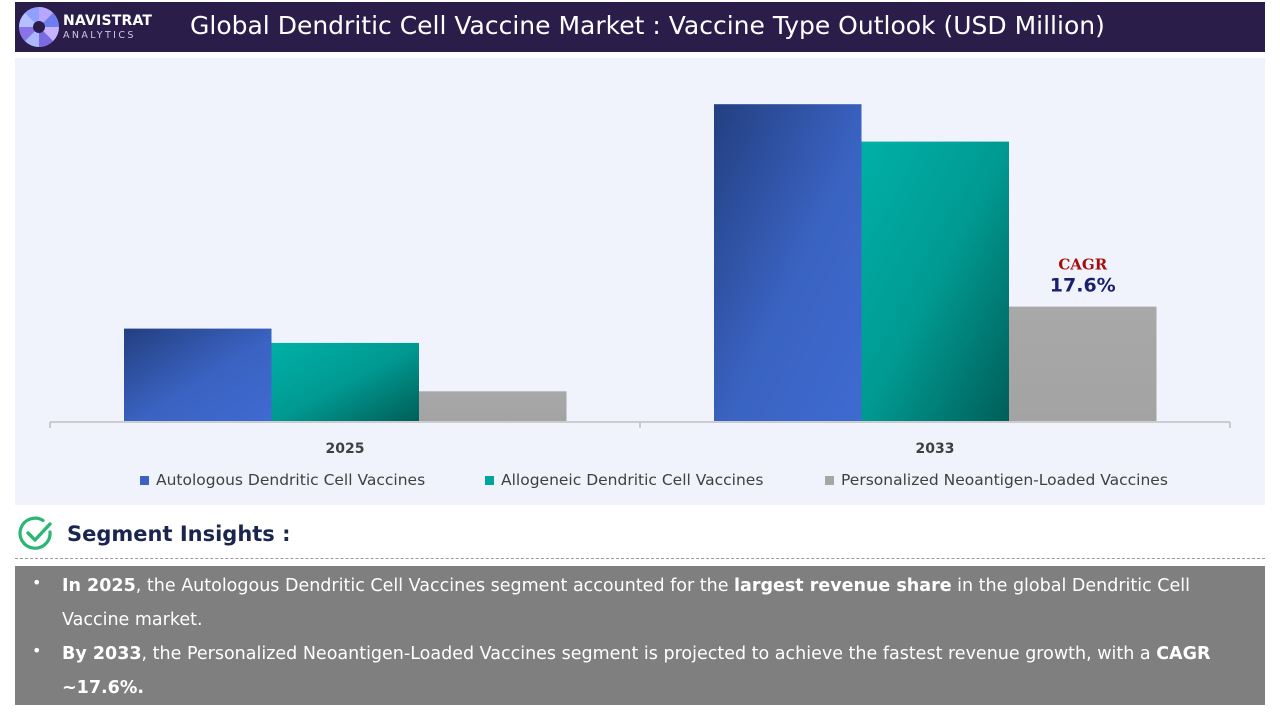  Describe the element at coordinates (1083, 363) in the screenshot. I see `bar-personalized-neoantigen-loaded-vaccines-2033` at that location.